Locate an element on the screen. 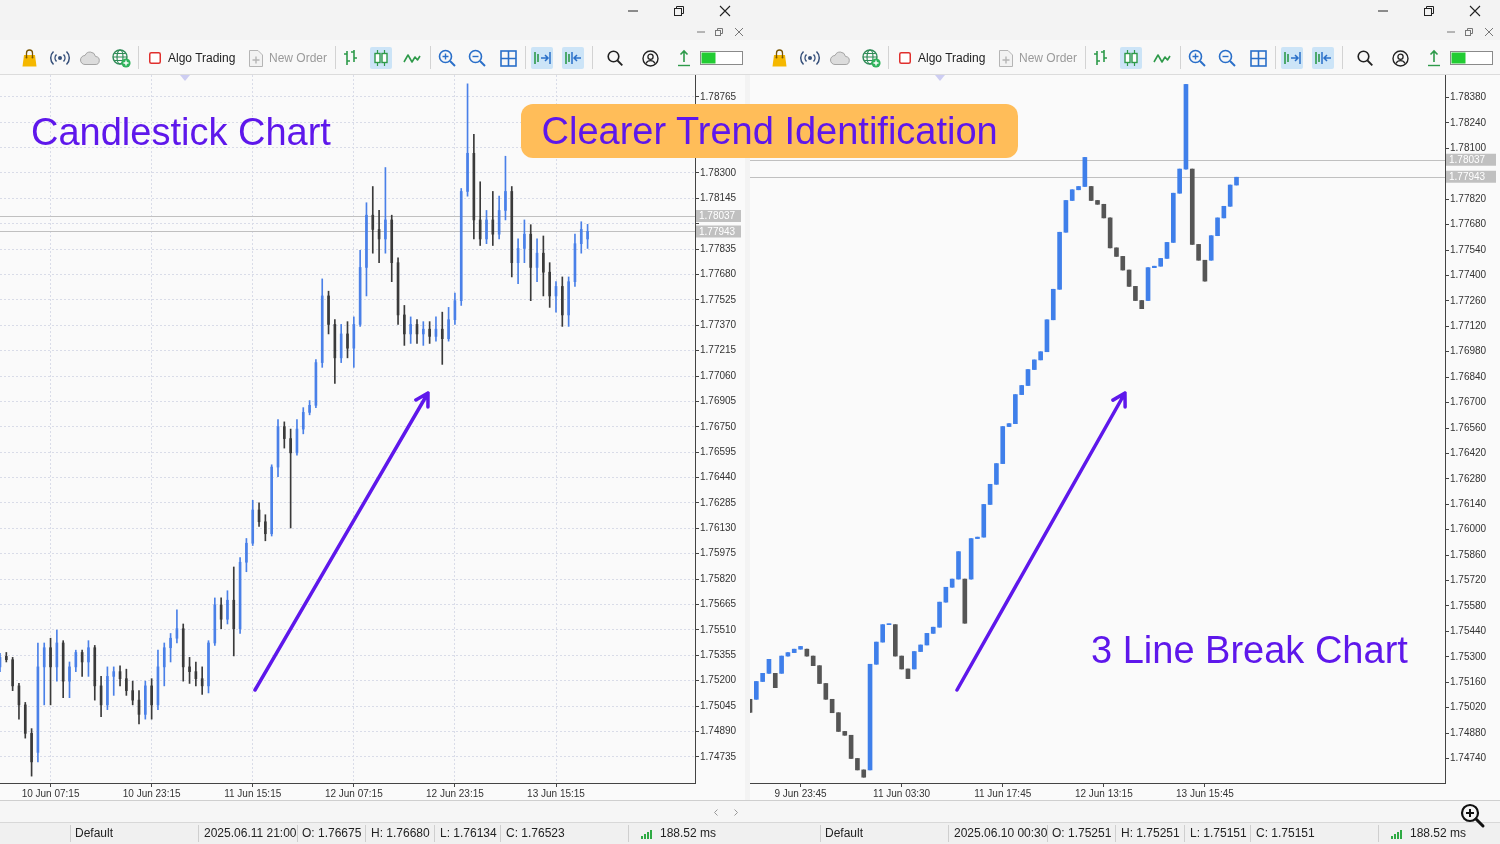 This screenshot has height=844, width=1500. y-tick-label: 1.75355 is located at coordinates (718, 655).